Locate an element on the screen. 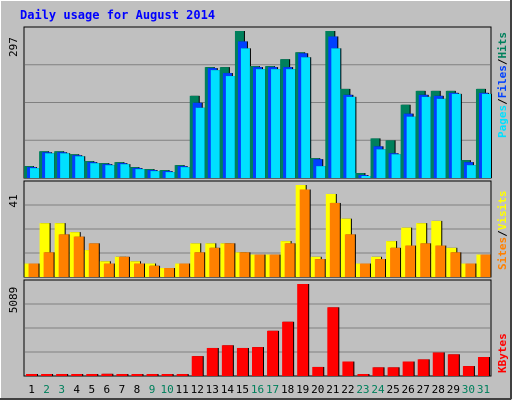 The height and width of the screenshot is (400, 512). legend-hits: Hits is located at coordinates (502, 45).